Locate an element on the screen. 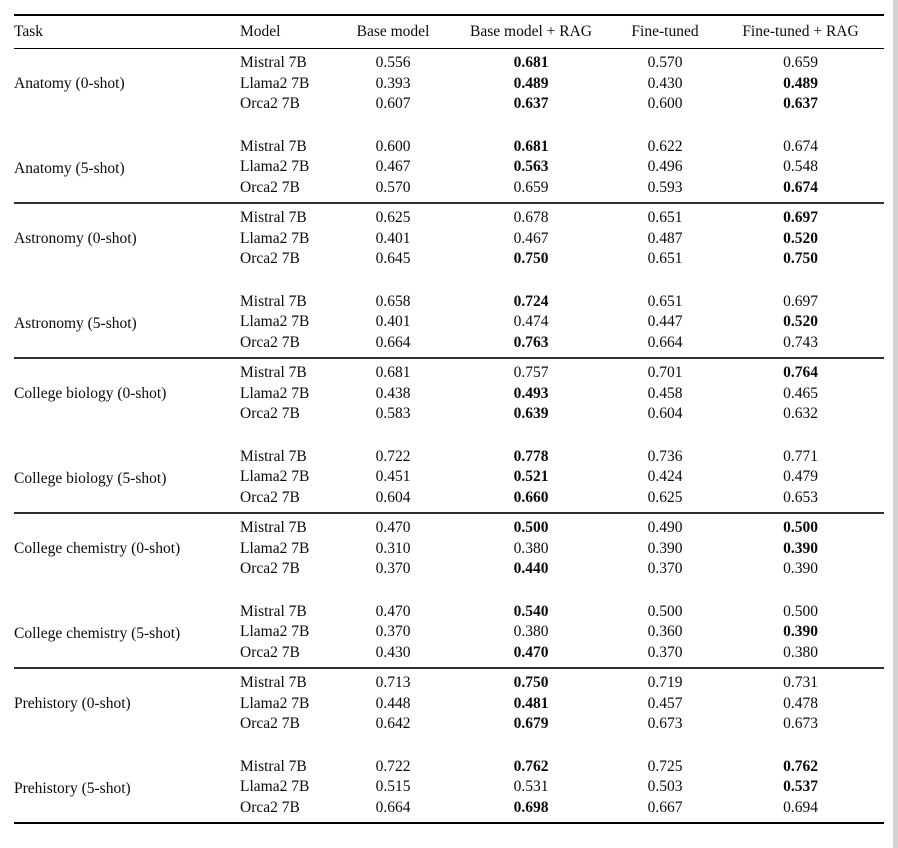  score-cell: 0.548 is located at coordinates (800, 166).